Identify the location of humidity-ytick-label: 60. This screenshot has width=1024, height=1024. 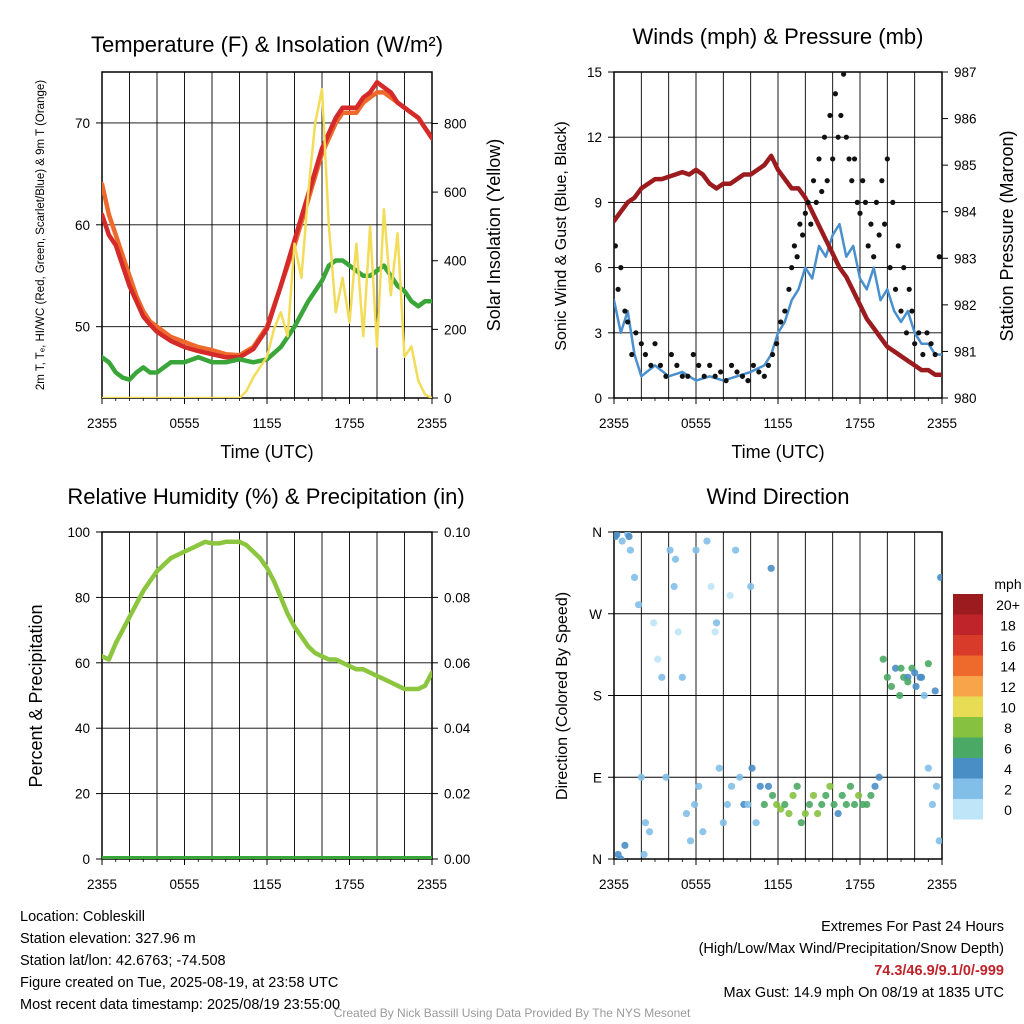
(82, 663).